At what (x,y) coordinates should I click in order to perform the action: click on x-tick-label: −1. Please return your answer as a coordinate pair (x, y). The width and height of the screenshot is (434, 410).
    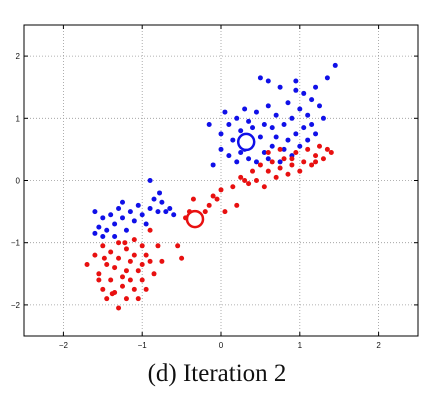
    Looking at the image, I should click on (143, 345).